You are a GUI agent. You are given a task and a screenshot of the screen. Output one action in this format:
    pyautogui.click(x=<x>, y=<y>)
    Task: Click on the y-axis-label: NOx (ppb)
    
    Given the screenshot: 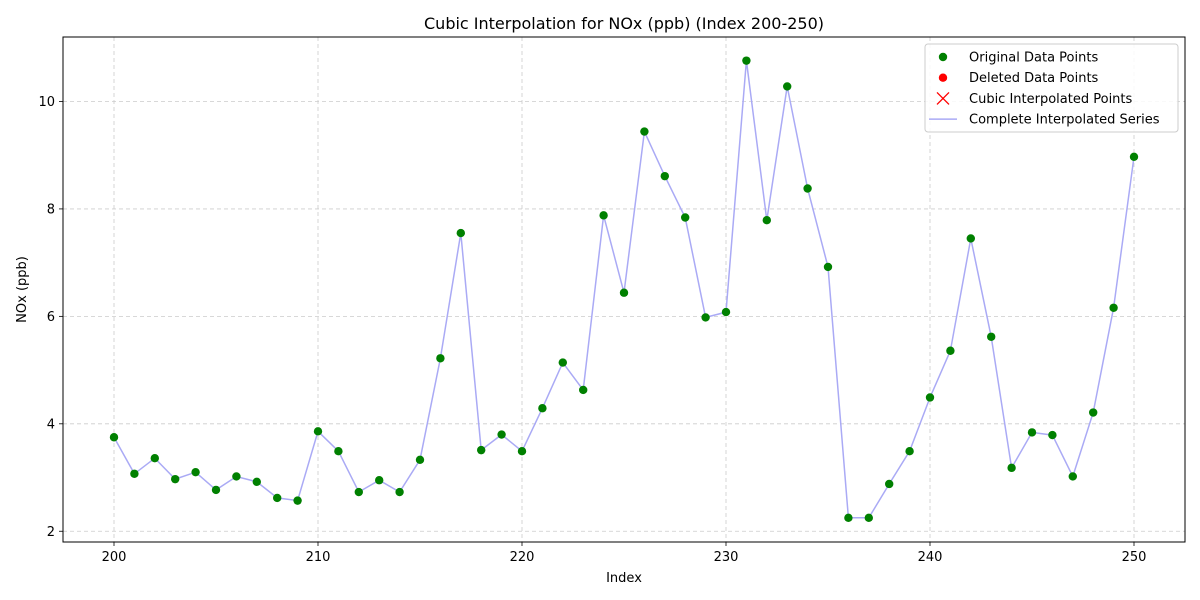 What is the action you would take?
    pyautogui.click(x=22, y=289)
    